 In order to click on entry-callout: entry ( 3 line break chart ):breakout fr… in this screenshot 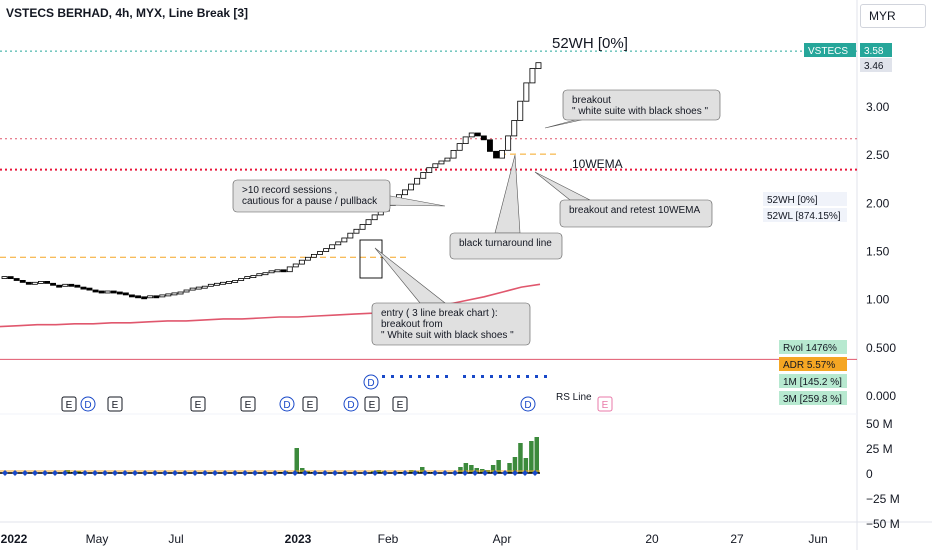, I will do `click(451, 296)`.